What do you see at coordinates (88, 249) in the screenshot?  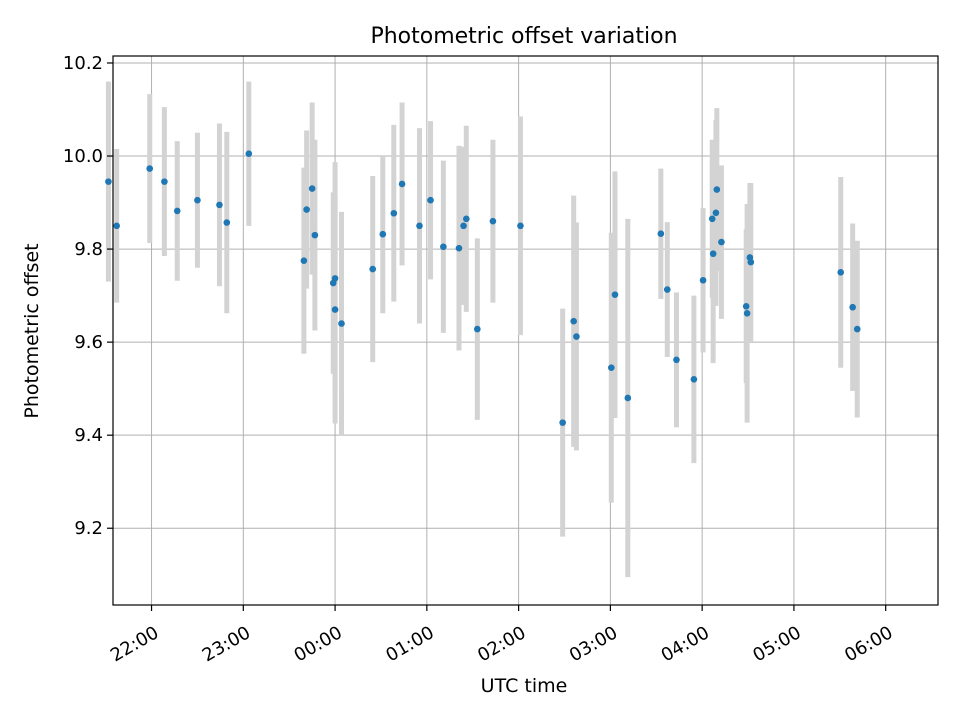 I see `y-tick-label: 9.8` at bounding box center [88, 249].